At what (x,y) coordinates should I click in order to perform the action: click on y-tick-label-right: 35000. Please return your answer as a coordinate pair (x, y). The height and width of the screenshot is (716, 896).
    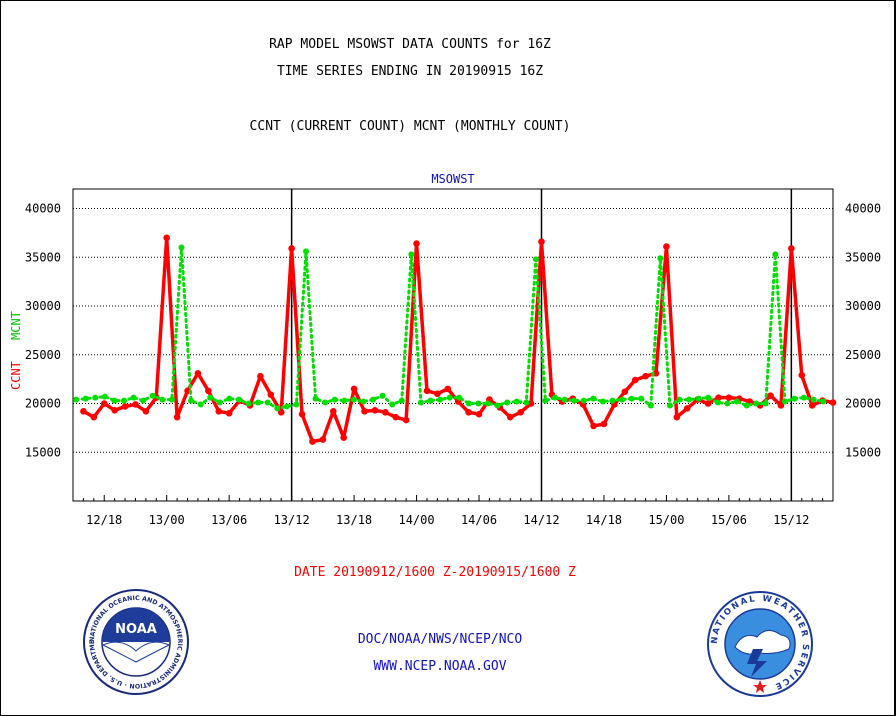
    Looking at the image, I should click on (863, 257).